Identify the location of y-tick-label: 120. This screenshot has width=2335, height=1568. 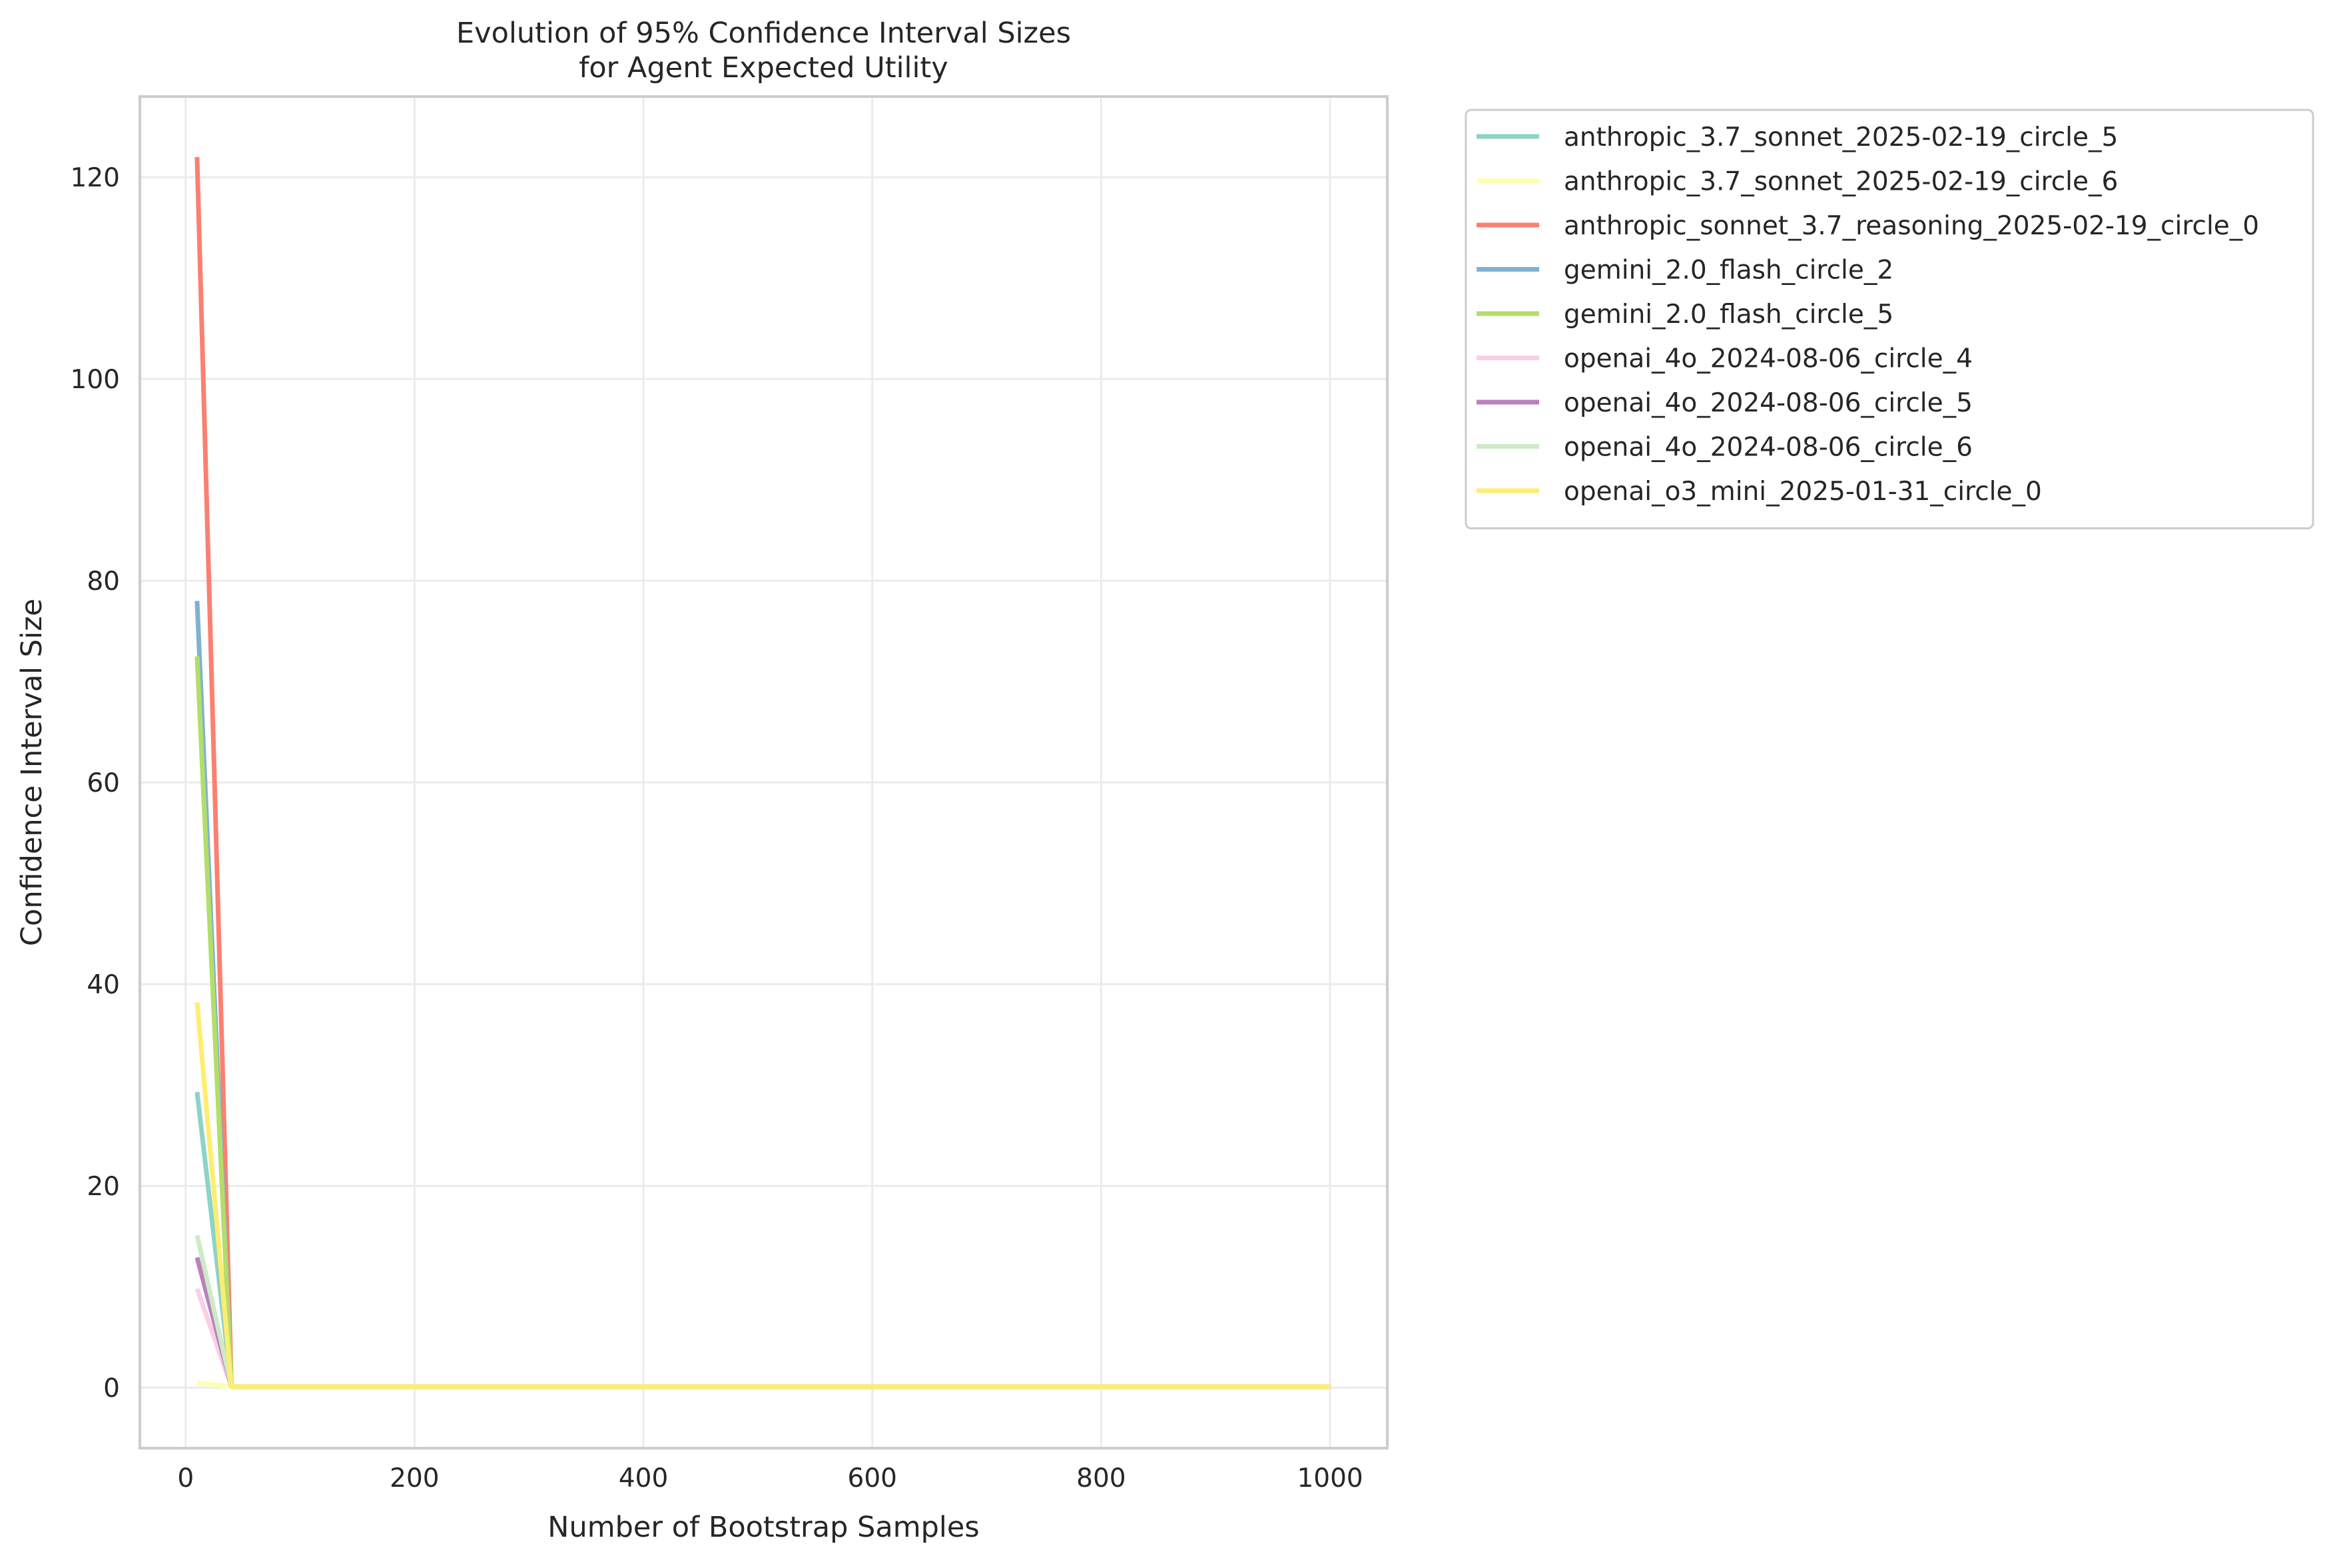
(95, 178).